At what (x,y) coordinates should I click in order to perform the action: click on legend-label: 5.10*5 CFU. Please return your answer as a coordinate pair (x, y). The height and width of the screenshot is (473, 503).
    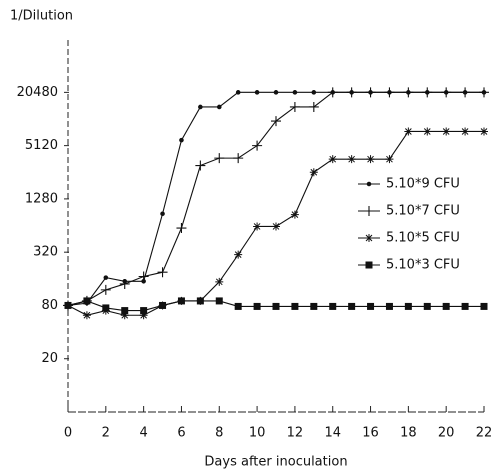
    Looking at the image, I should click on (423, 238).